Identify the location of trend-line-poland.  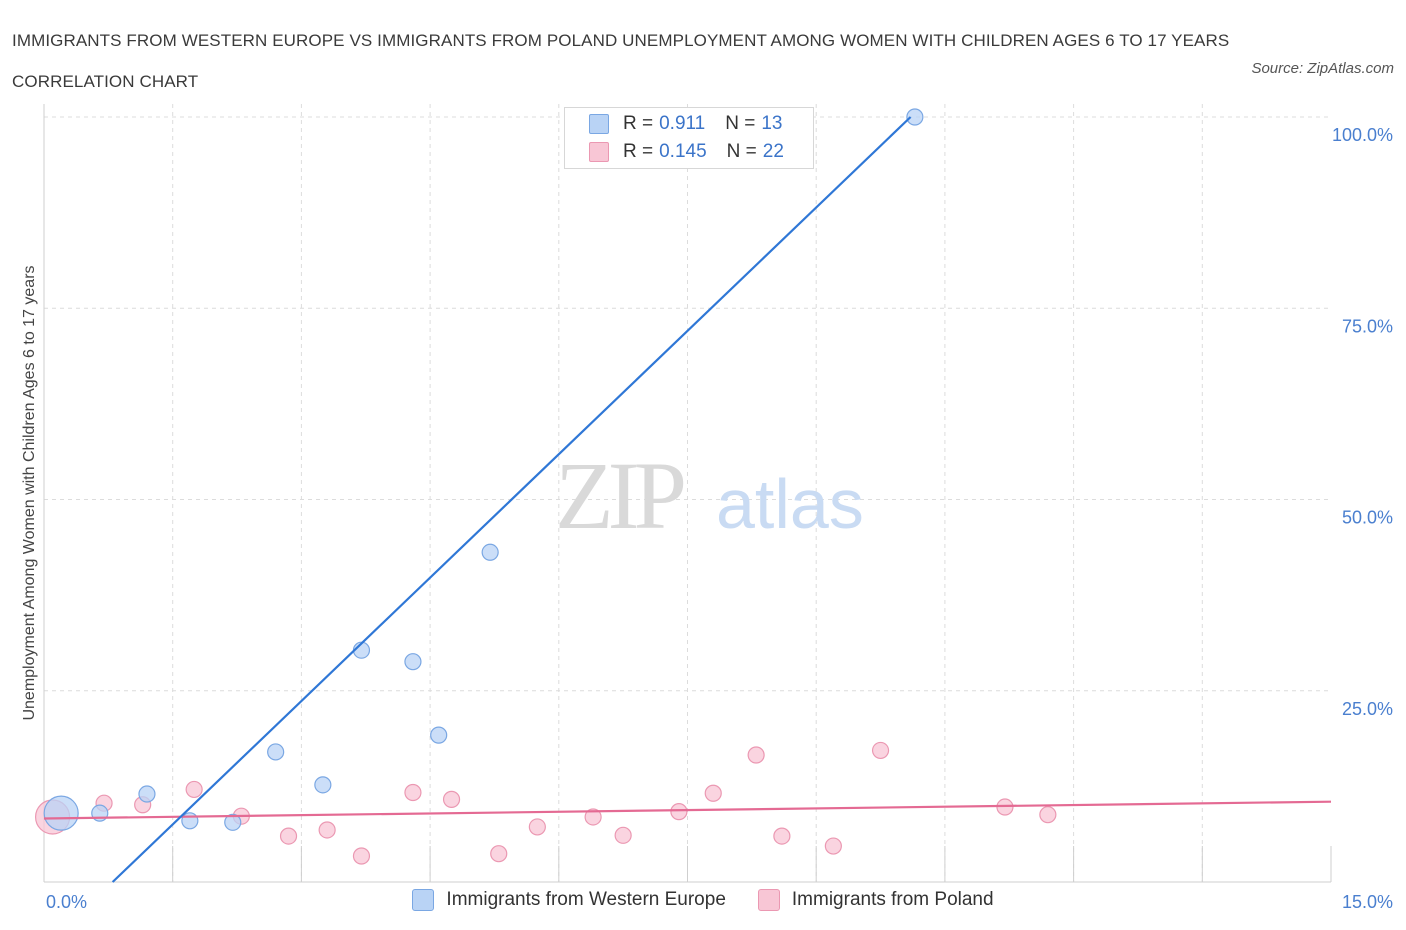
(687, 810).